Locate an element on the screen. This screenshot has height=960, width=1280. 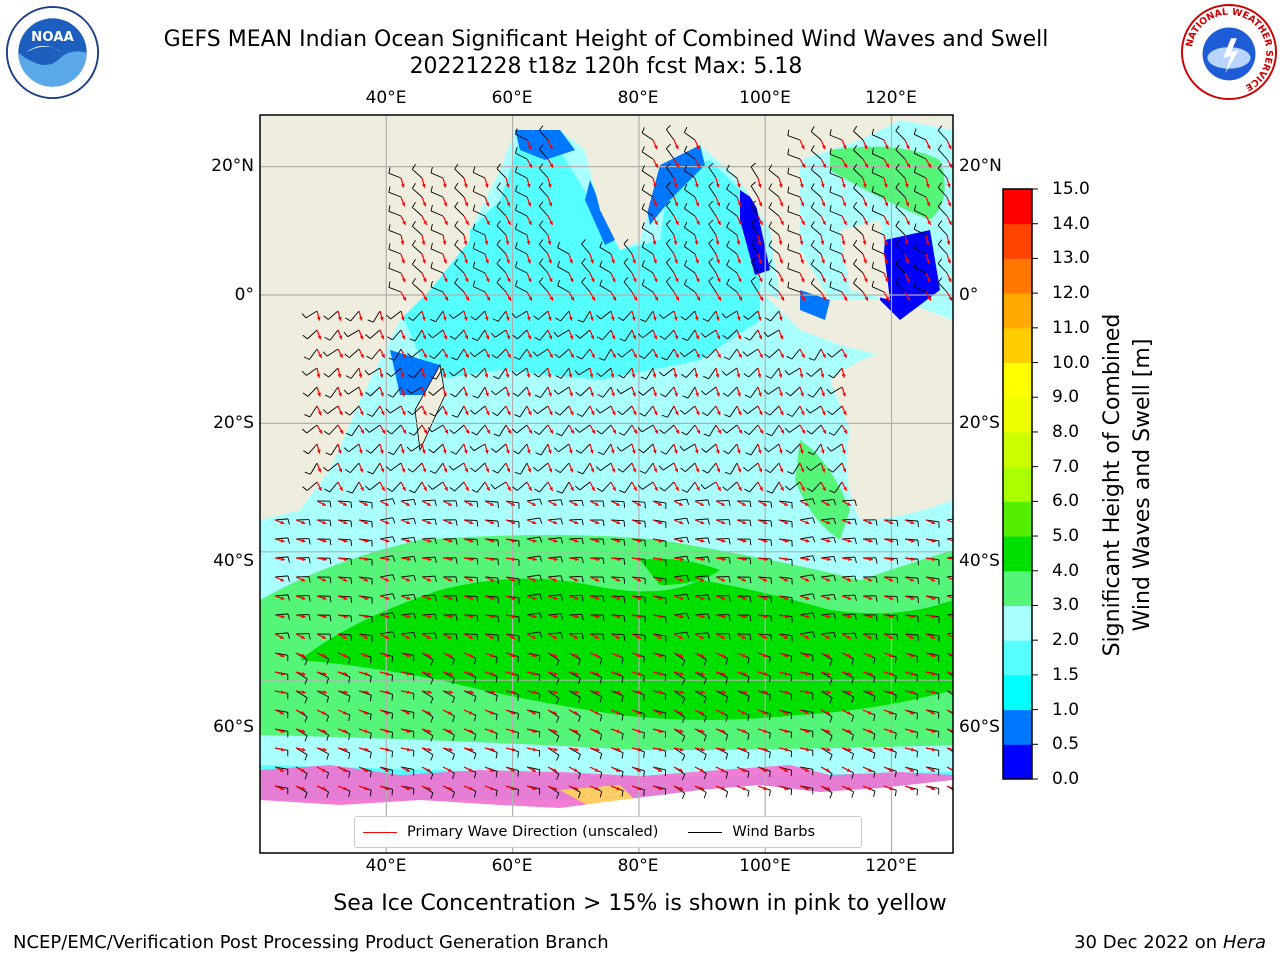
lon-tick-bottom-40e: 40°E is located at coordinates (386, 866).